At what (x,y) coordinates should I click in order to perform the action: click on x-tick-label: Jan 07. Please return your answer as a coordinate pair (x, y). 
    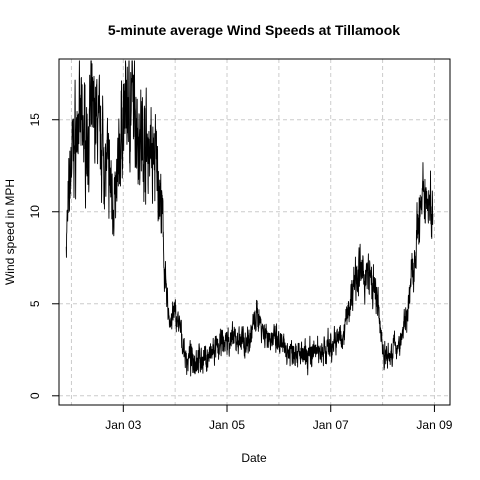
    Looking at the image, I should click on (331, 425).